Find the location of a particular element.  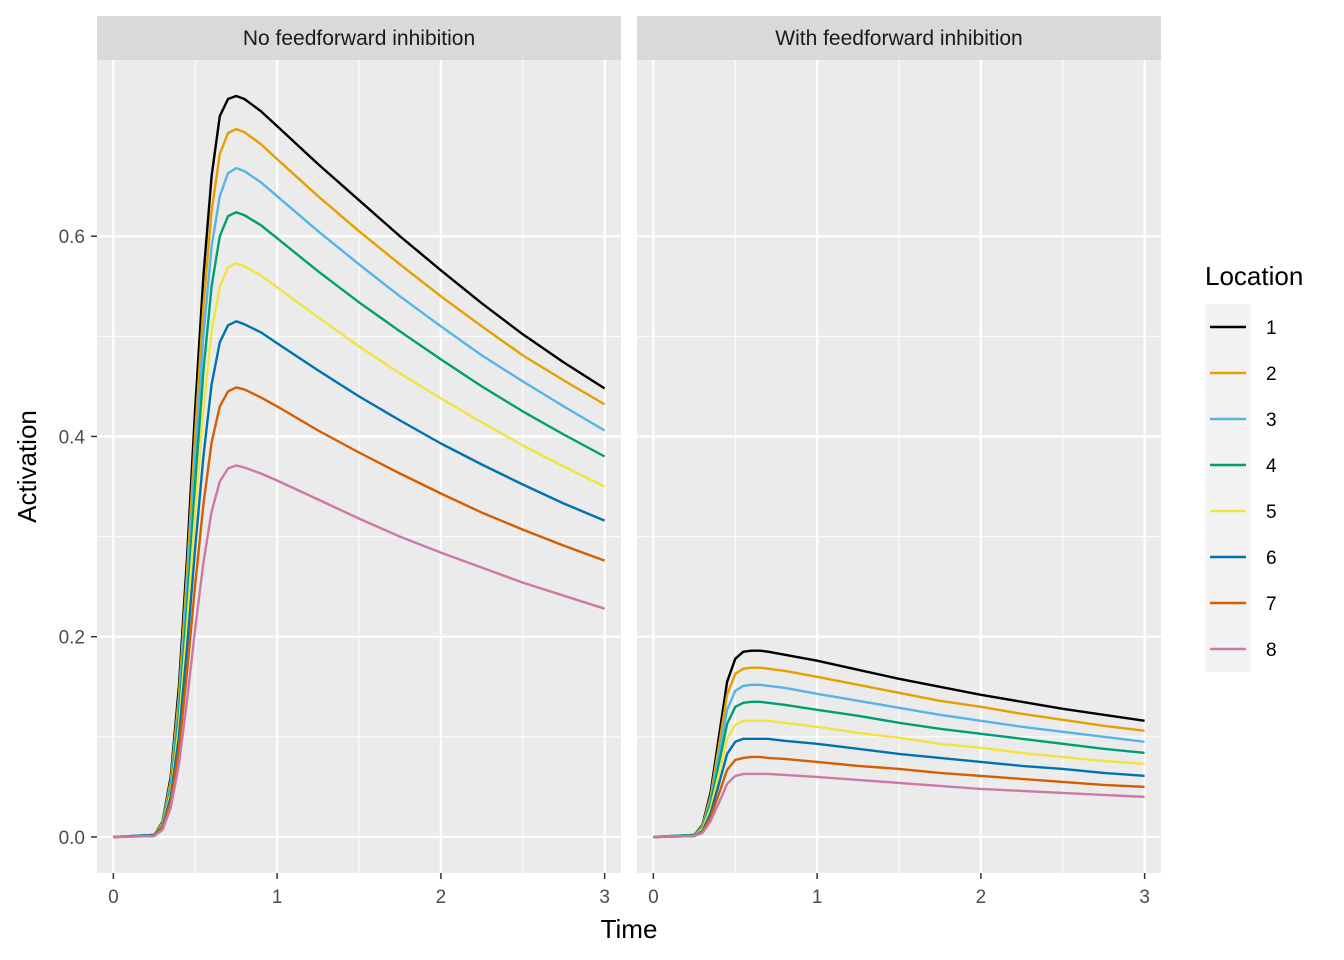

legend-label: 3 is located at coordinates (1271, 420).